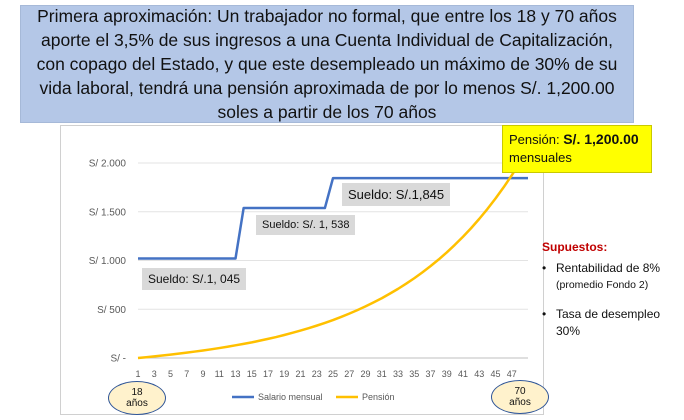 This screenshot has height=420, width=684. Describe the element at coordinates (382, 374) in the screenshot. I see `x-tick-label: 31` at that location.